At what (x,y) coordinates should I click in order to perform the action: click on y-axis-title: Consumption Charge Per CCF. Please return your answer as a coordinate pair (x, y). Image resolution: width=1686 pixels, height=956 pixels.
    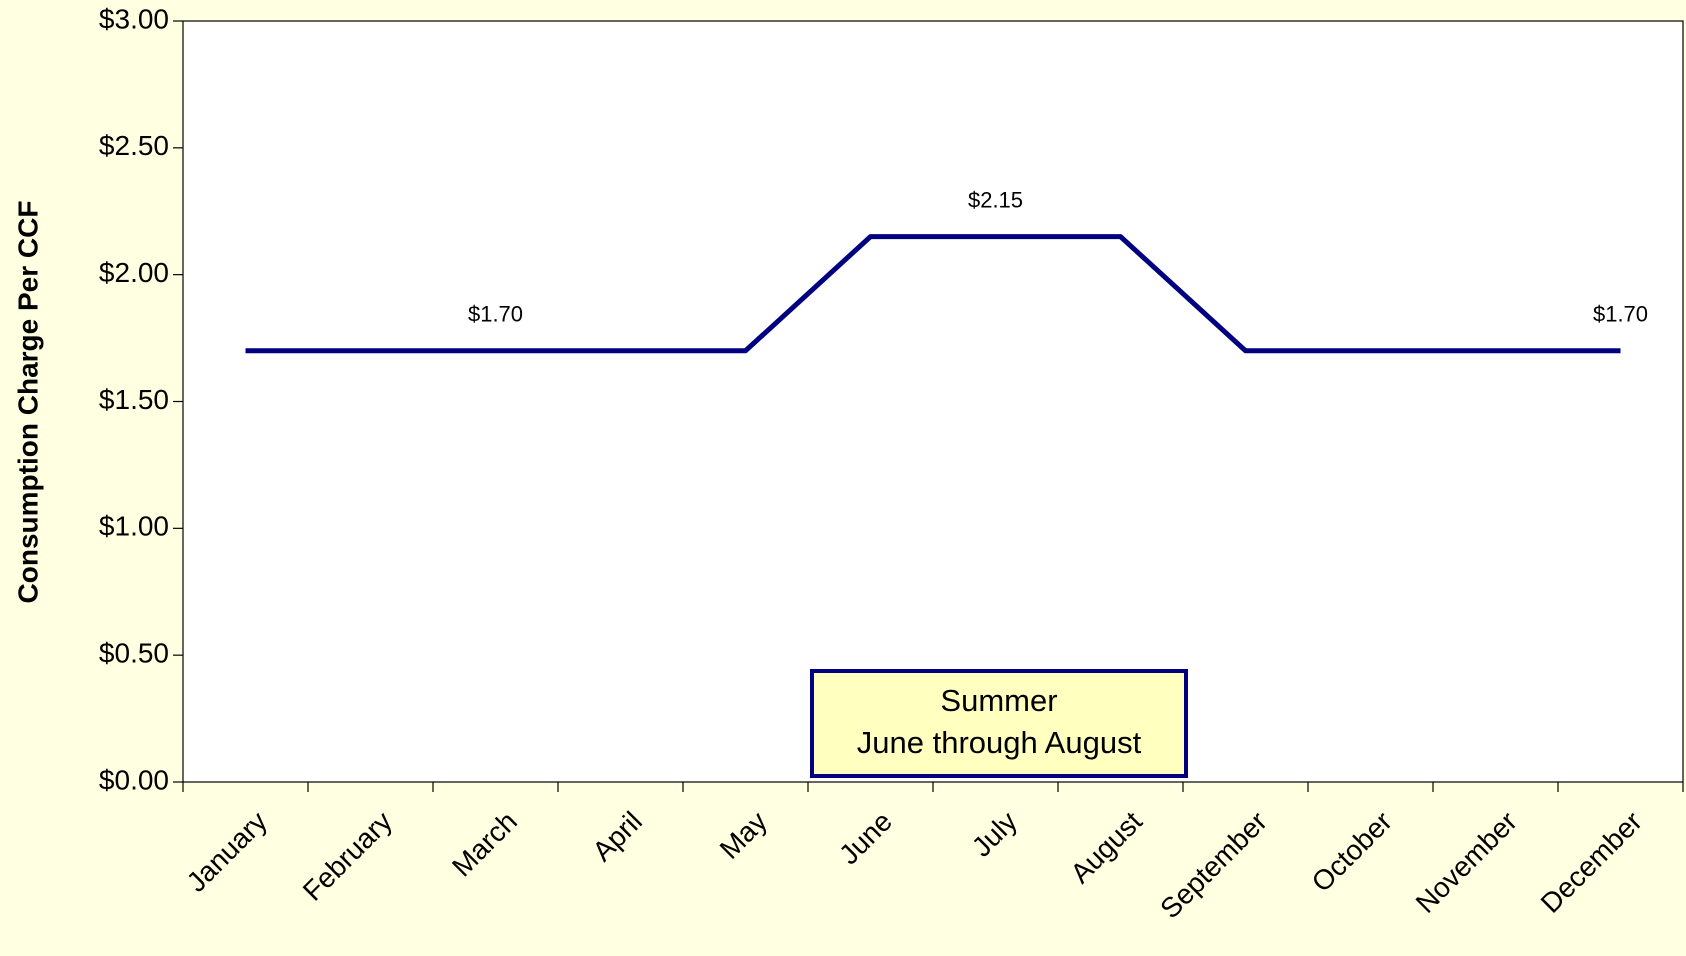
    Looking at the image, I should click on (27, 402).